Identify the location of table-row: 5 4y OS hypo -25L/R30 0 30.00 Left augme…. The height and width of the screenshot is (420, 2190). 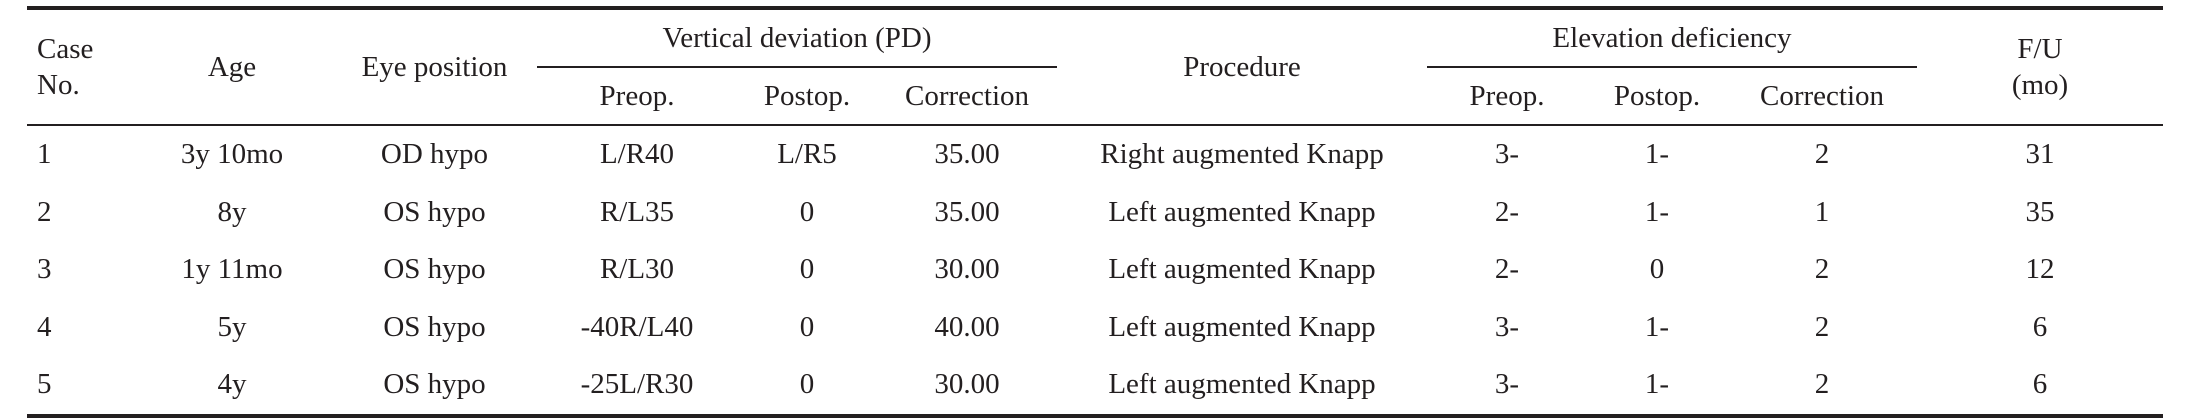
(1095, 386).